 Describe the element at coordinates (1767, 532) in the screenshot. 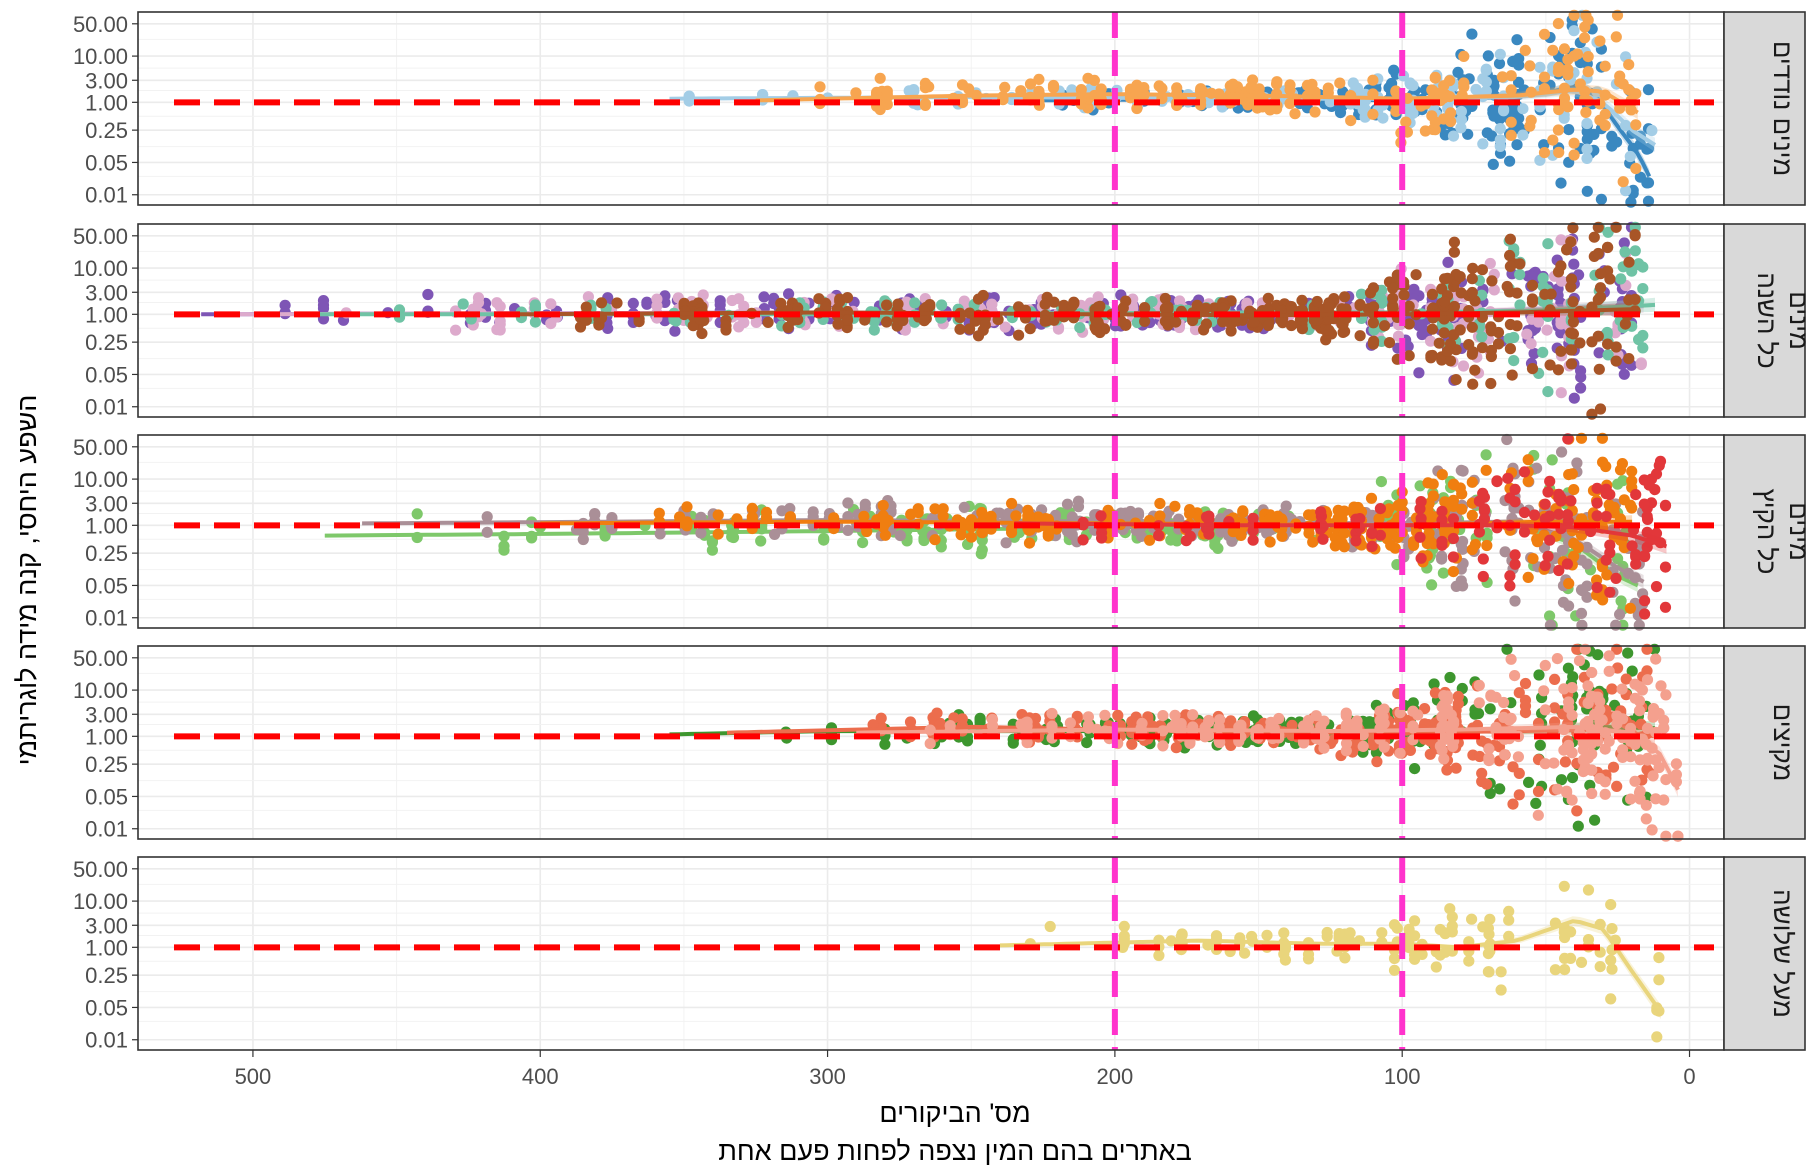

I see `facet-strip-label: כל הקיץ` at that location.